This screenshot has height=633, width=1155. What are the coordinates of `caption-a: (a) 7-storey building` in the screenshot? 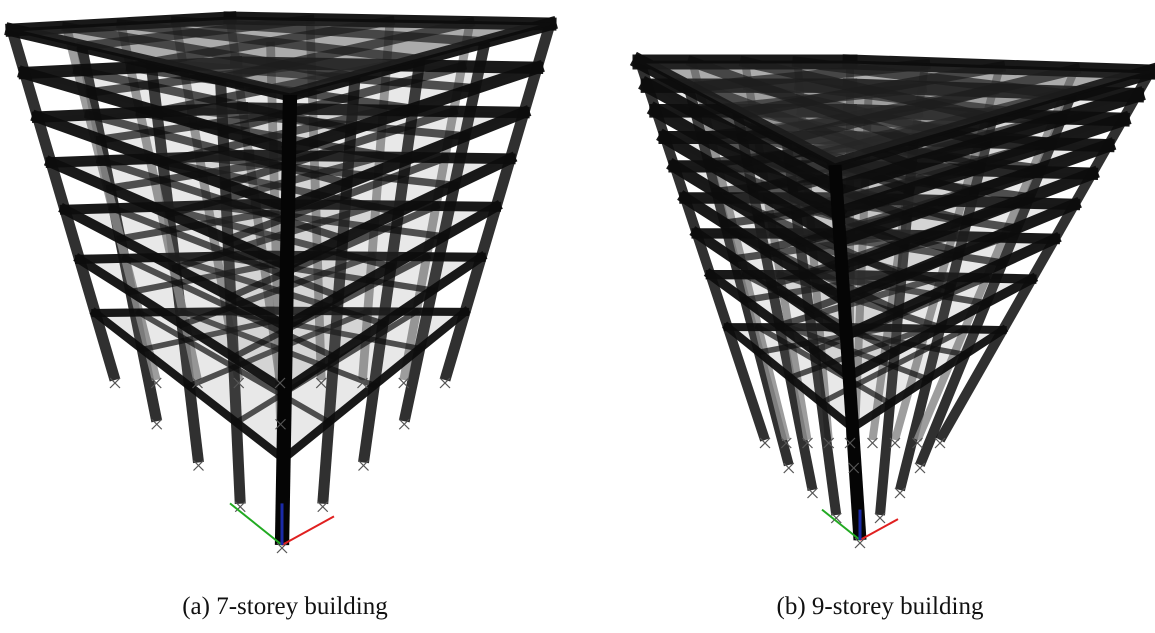 It's located at (285, 606).